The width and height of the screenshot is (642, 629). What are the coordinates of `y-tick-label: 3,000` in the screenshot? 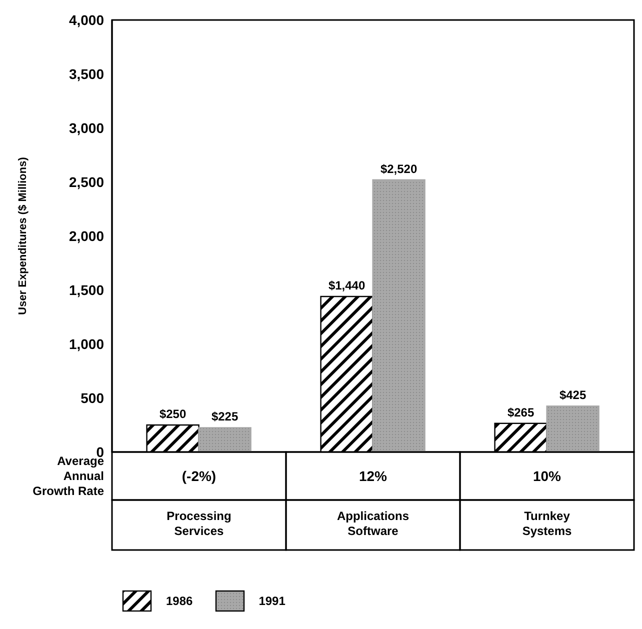 It's located at (86, 128).